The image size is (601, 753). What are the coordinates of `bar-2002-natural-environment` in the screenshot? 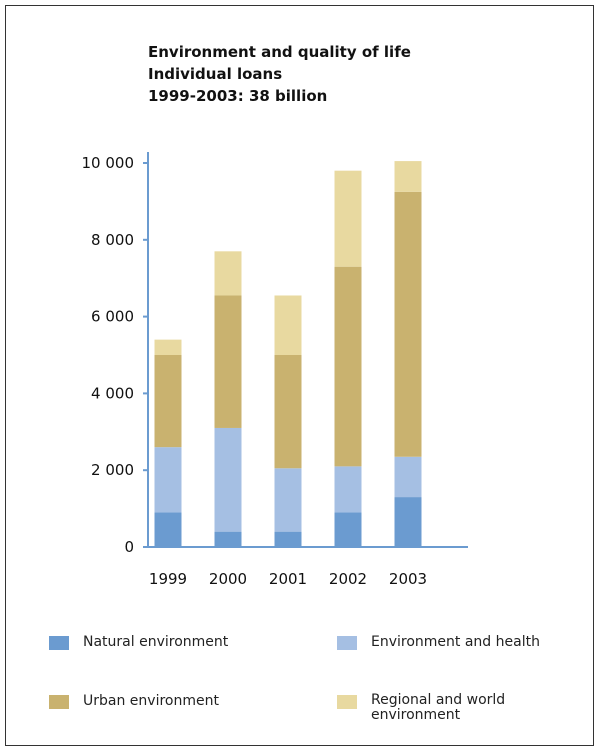 It's located at (348, 529).